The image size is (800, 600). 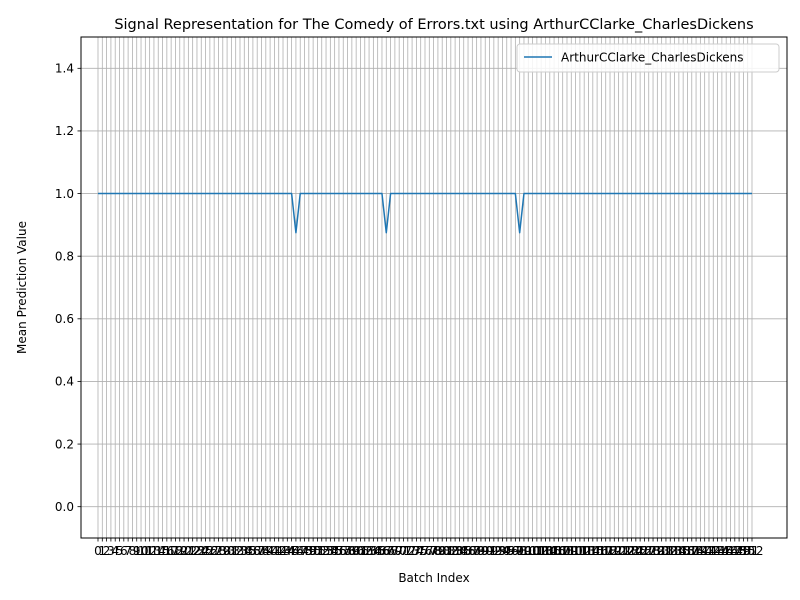 What do you see at coordinates (137, 551) in the screenshot?
I see `x-tick-label: 9` at bounding box center [137, 551].